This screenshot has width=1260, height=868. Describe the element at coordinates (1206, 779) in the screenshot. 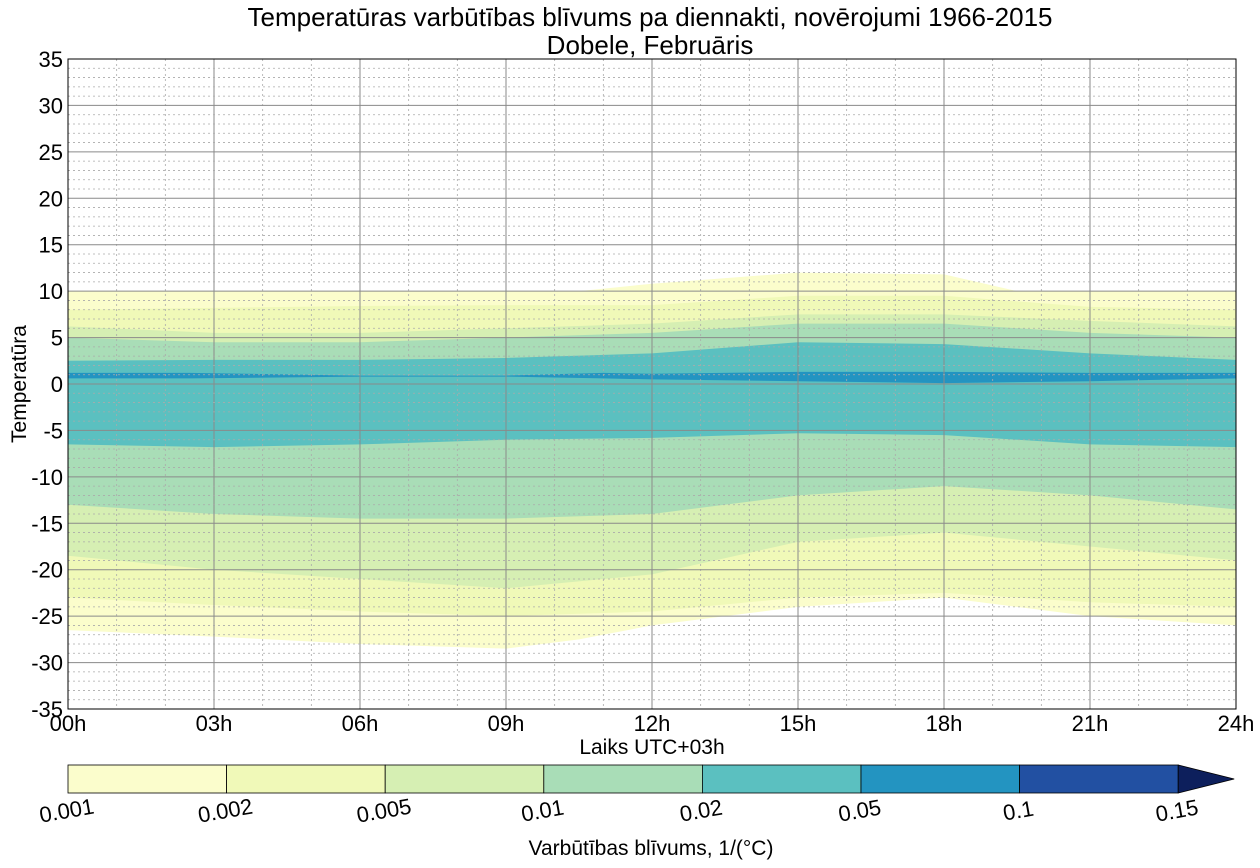

I see `colorbar-extend-arrow` at that location.